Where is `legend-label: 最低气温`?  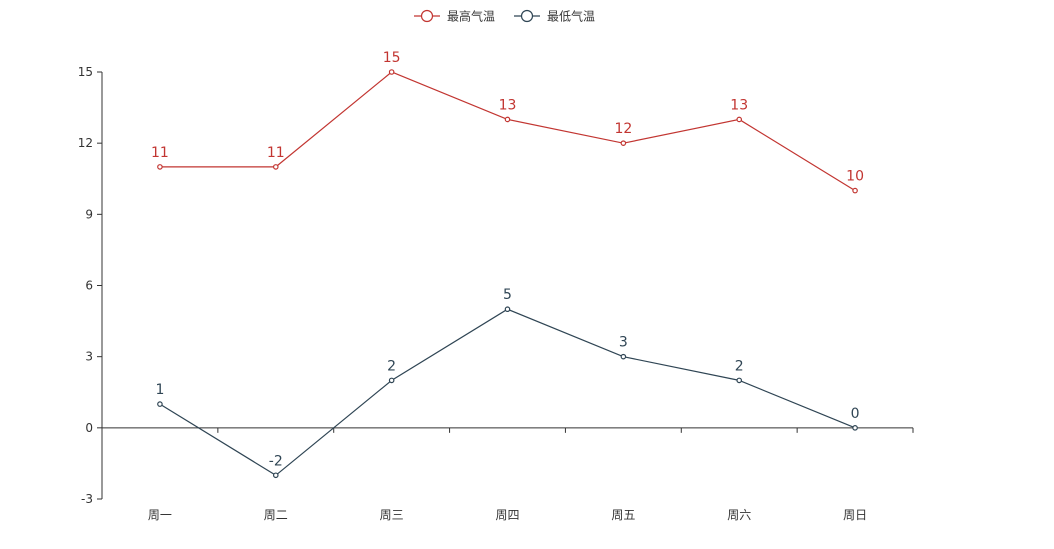 legend-label: 最低气温 is located at coordinates (571, 16).